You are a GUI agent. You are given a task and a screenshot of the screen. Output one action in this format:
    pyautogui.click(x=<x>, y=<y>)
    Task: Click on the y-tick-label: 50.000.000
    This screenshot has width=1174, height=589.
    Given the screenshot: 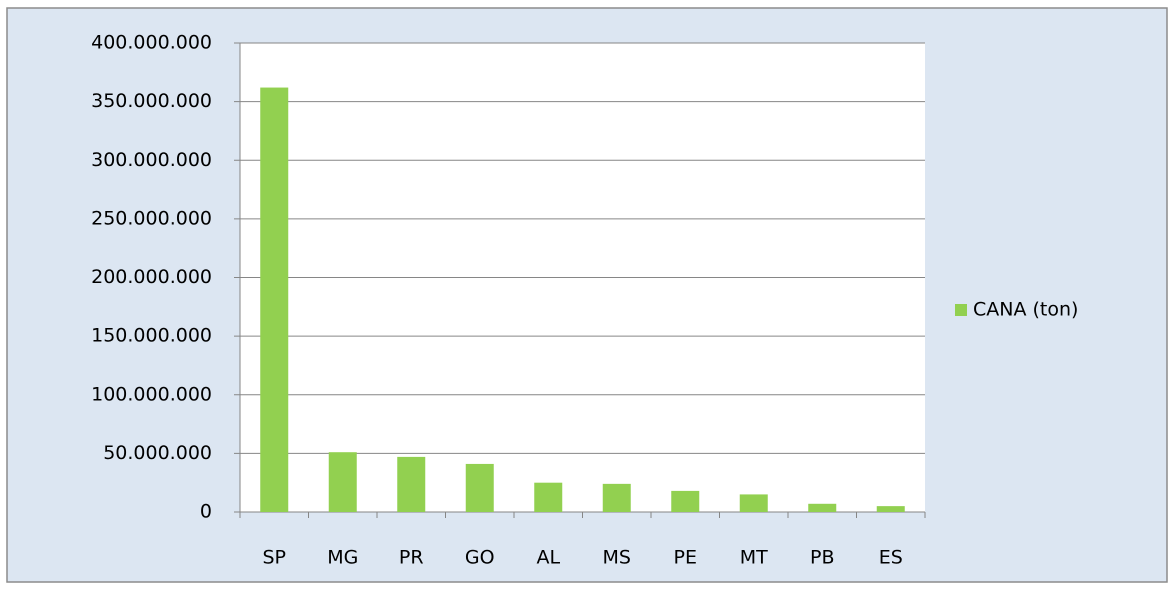 What is the action you would take?
    pyautogui.click(x=157, y=453)
    